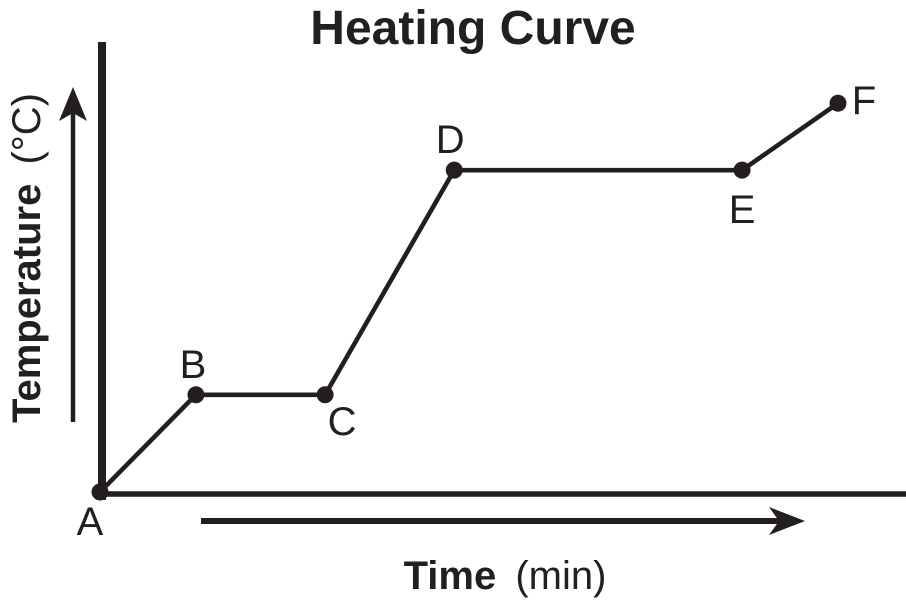  Describe the element at coordinates (27, 303) in the screenshot. I see `y-axis-label-name: Temperature` at that location.